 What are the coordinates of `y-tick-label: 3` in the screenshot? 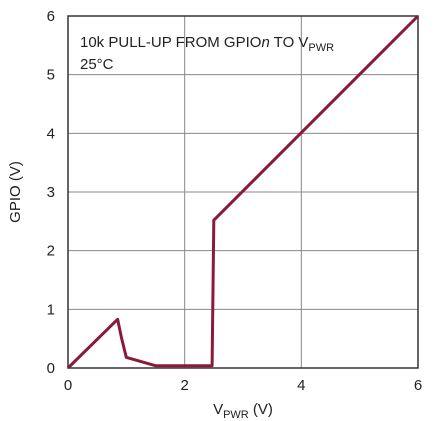 It's located at (51, 192).